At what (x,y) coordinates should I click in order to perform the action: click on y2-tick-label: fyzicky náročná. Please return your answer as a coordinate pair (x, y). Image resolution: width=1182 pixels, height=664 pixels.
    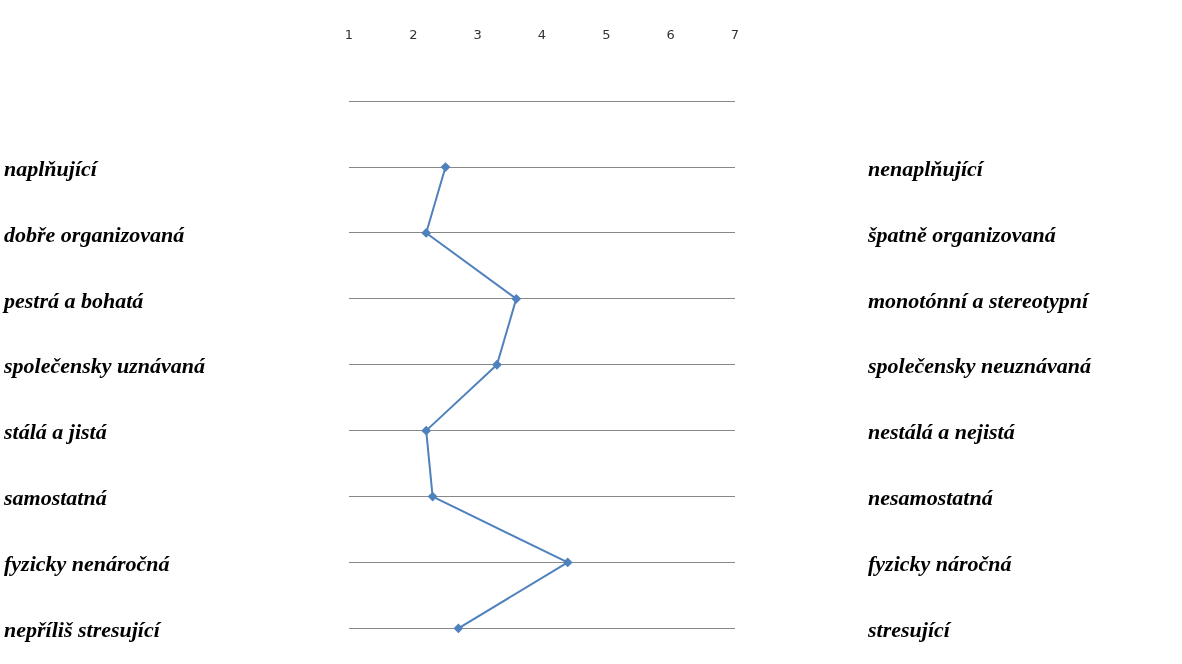
    Looking at the image, I should click on (940, 564).